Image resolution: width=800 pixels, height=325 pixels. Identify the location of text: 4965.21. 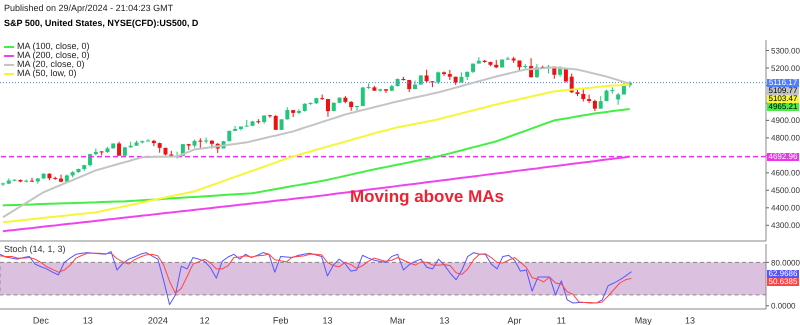
(783, 106).